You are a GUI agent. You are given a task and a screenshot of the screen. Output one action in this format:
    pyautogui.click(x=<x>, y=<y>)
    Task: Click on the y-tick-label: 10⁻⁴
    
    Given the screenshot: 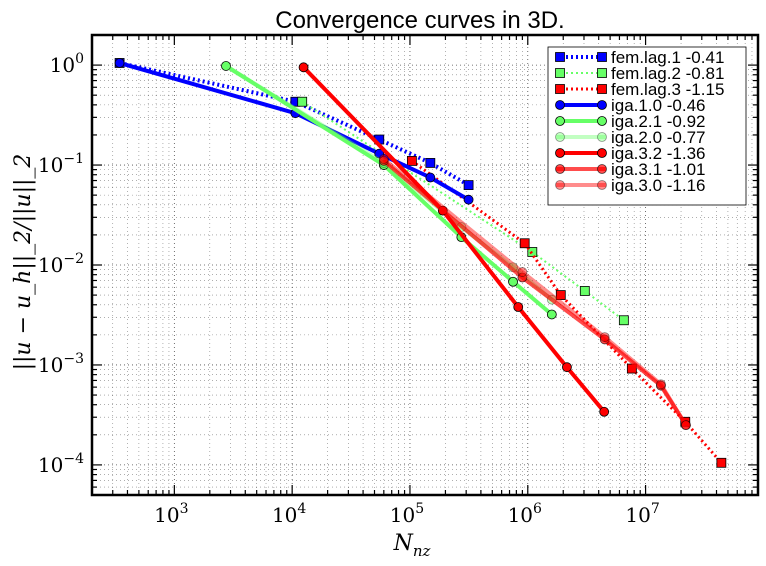 What is the action you would take?
    pyautogui.click(x=61, y=464)
    